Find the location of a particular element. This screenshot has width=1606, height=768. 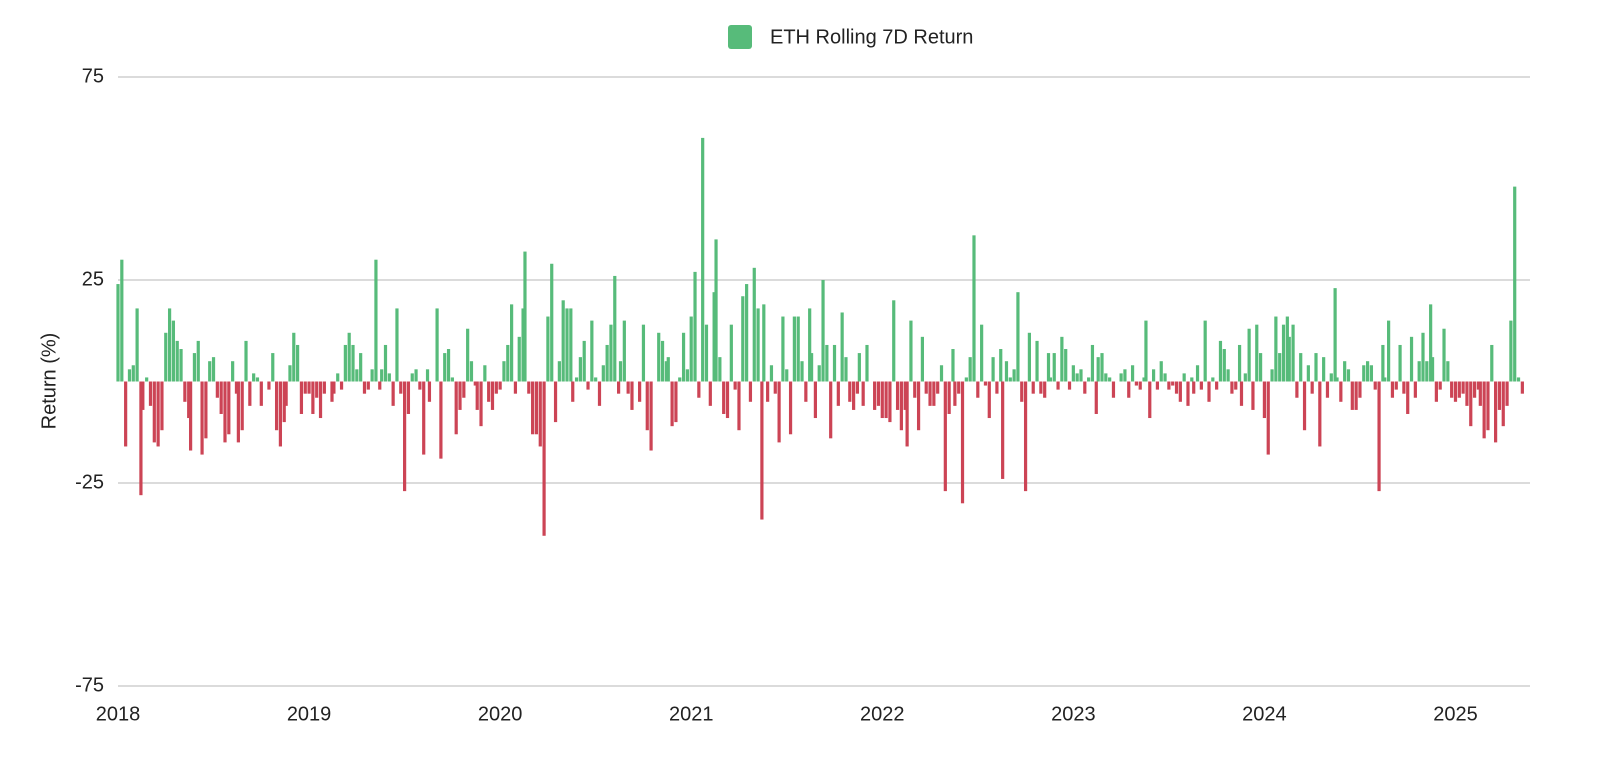

x-tick-label: 2025 is located at coordinates (1455, 714).